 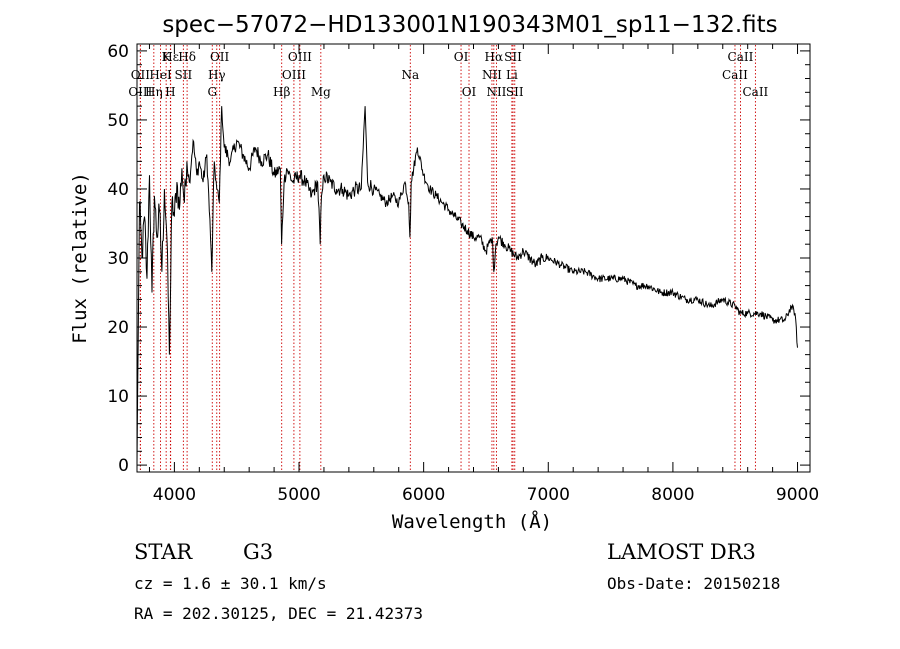 I want to click on object-class: STAR, so click(x=163, y=552).